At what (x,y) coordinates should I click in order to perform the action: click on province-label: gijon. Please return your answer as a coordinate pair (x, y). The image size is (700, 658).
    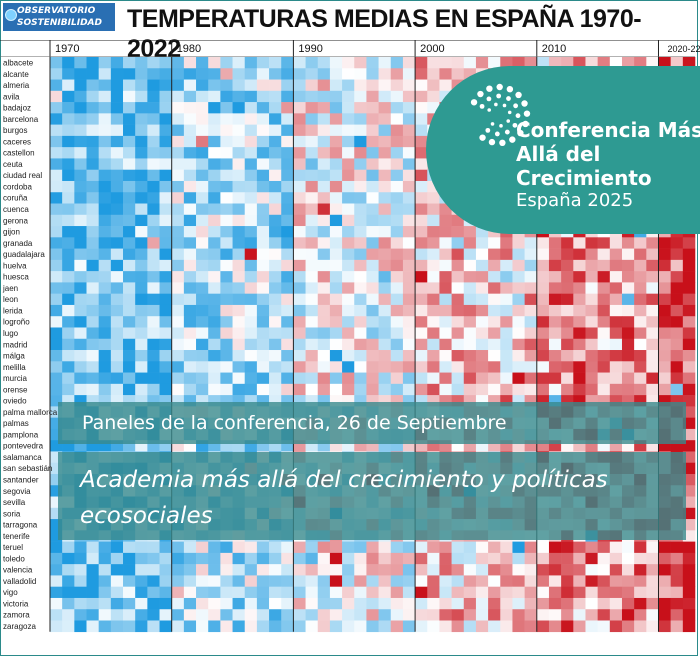
    Looking at the image, I should click on (11, 232).